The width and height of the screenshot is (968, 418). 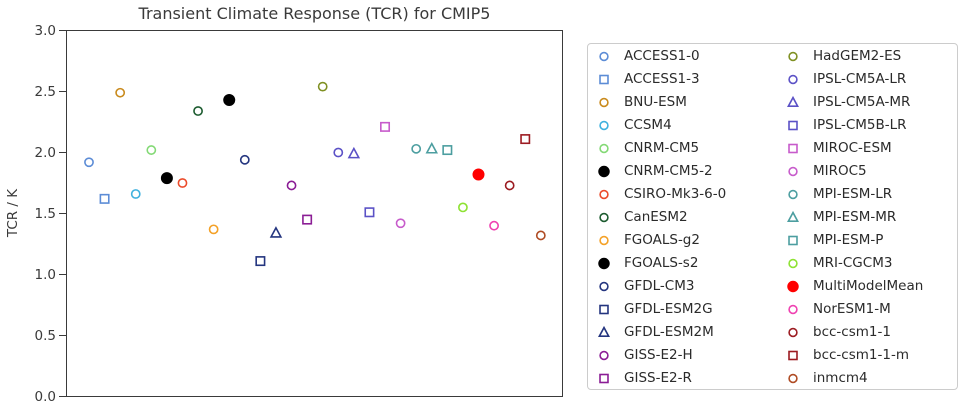 What do you see at coordinates (662, 55) in the screenshot?
I see `legend-label: ACCESS1-0` at bounding box center [662, 55].